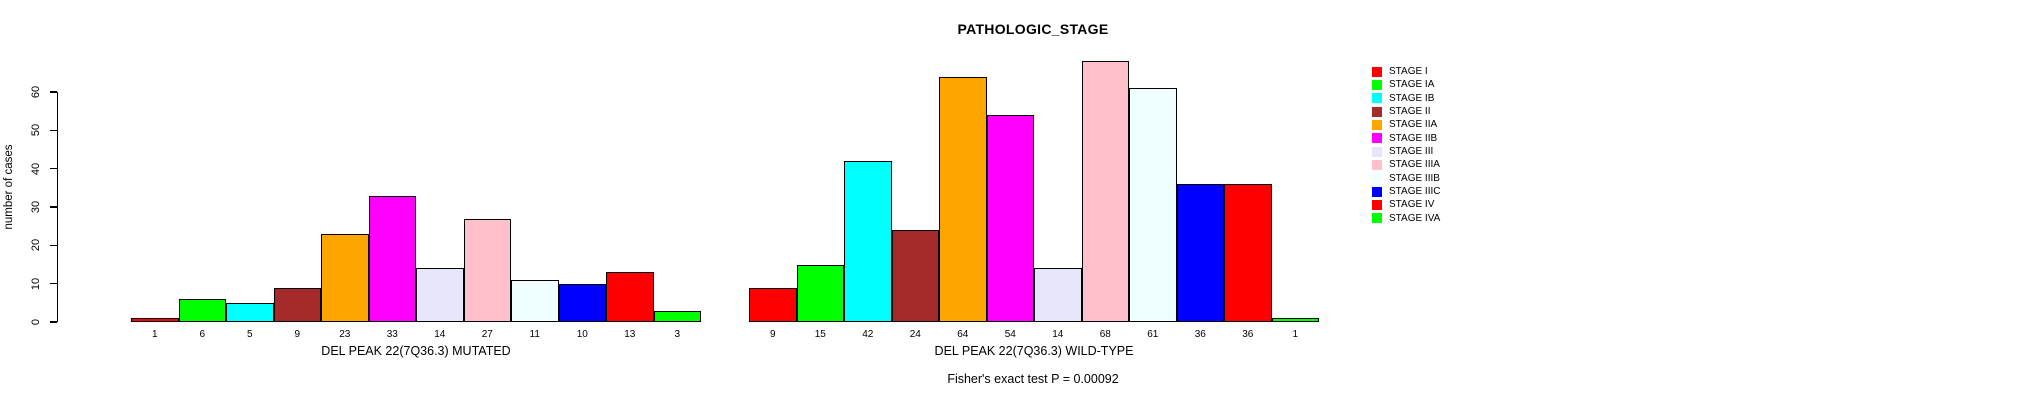  I want to click on bar-value-label: 27, so click(487, 334).